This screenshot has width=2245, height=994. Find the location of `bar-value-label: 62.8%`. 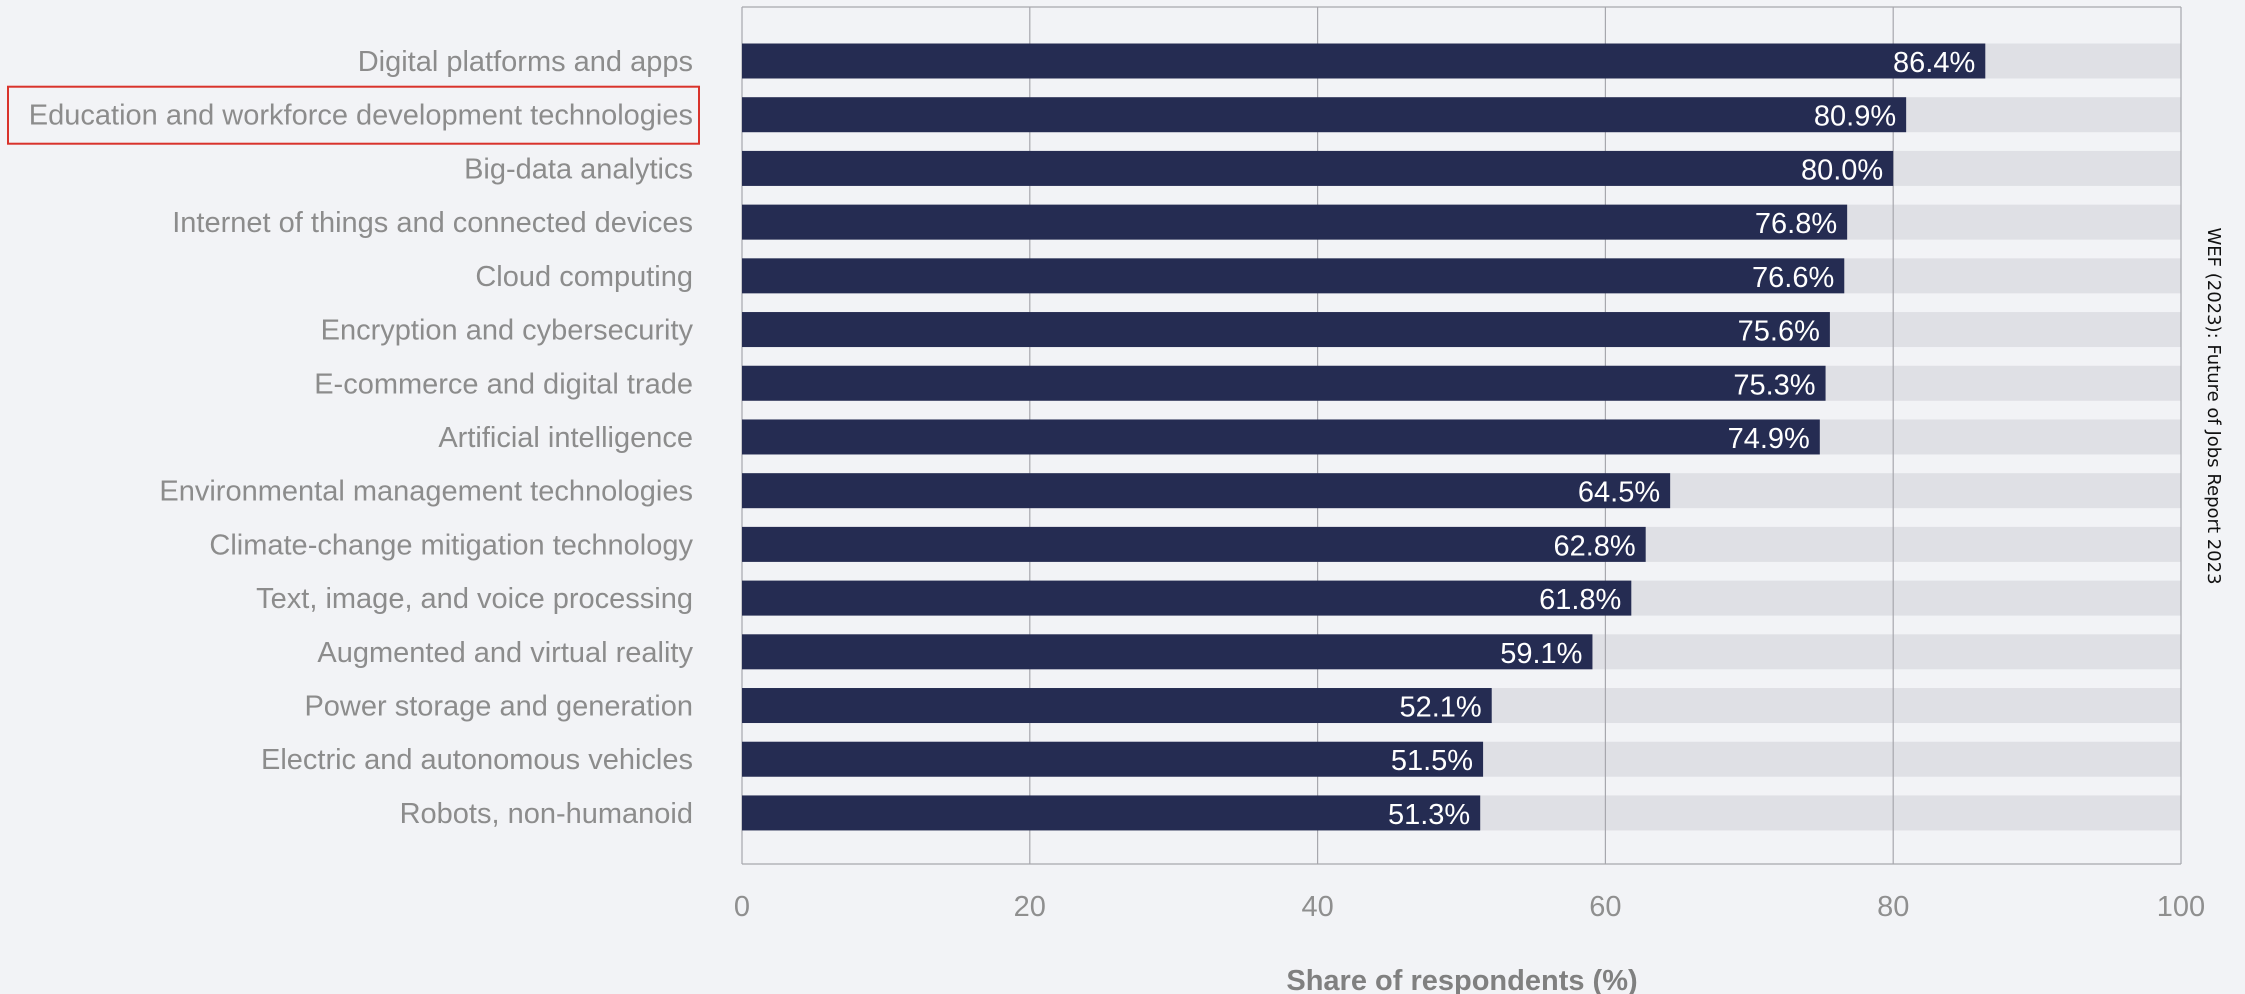

bar-value-label: 62.8% is located at coordinates (1594, 546).